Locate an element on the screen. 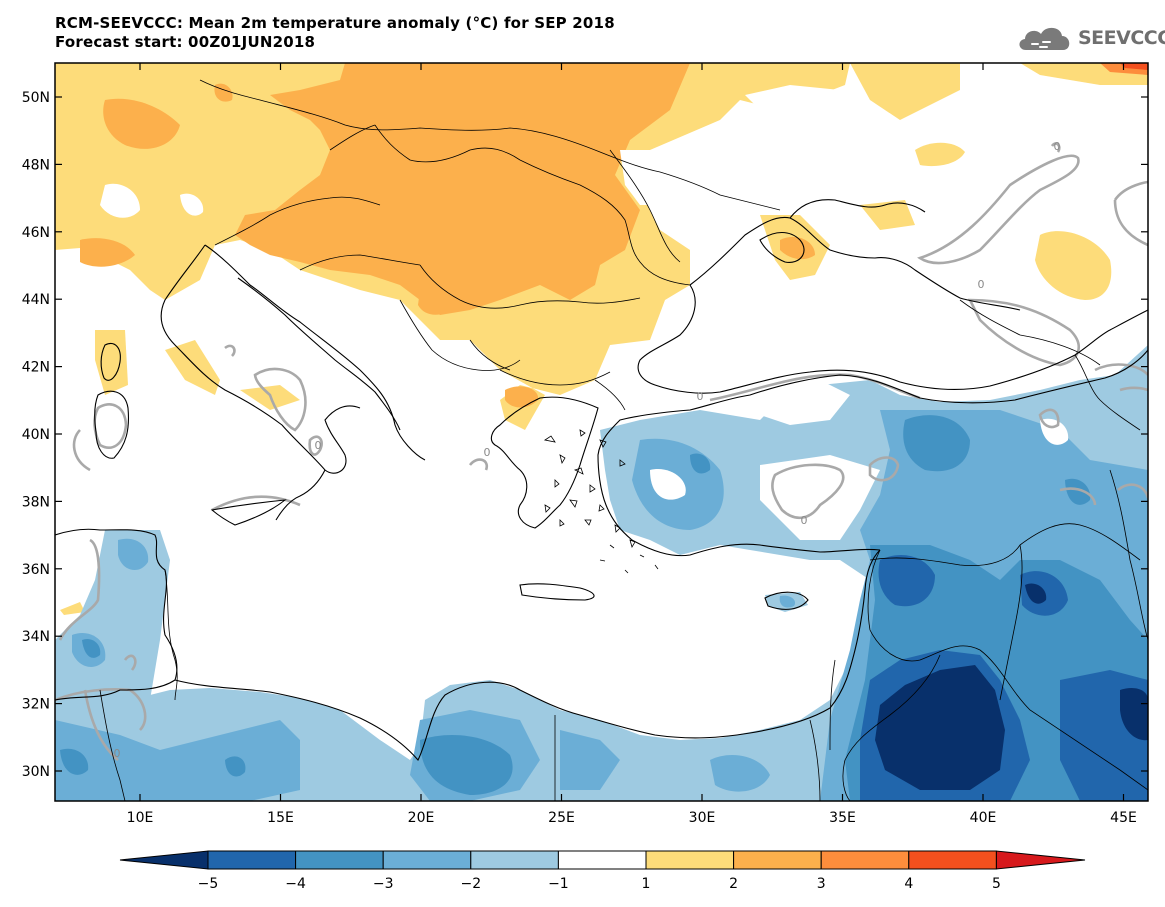 The width and height of the screenshot is (1165, 907). lon-label: 40E is located at coordinates (983, 818).